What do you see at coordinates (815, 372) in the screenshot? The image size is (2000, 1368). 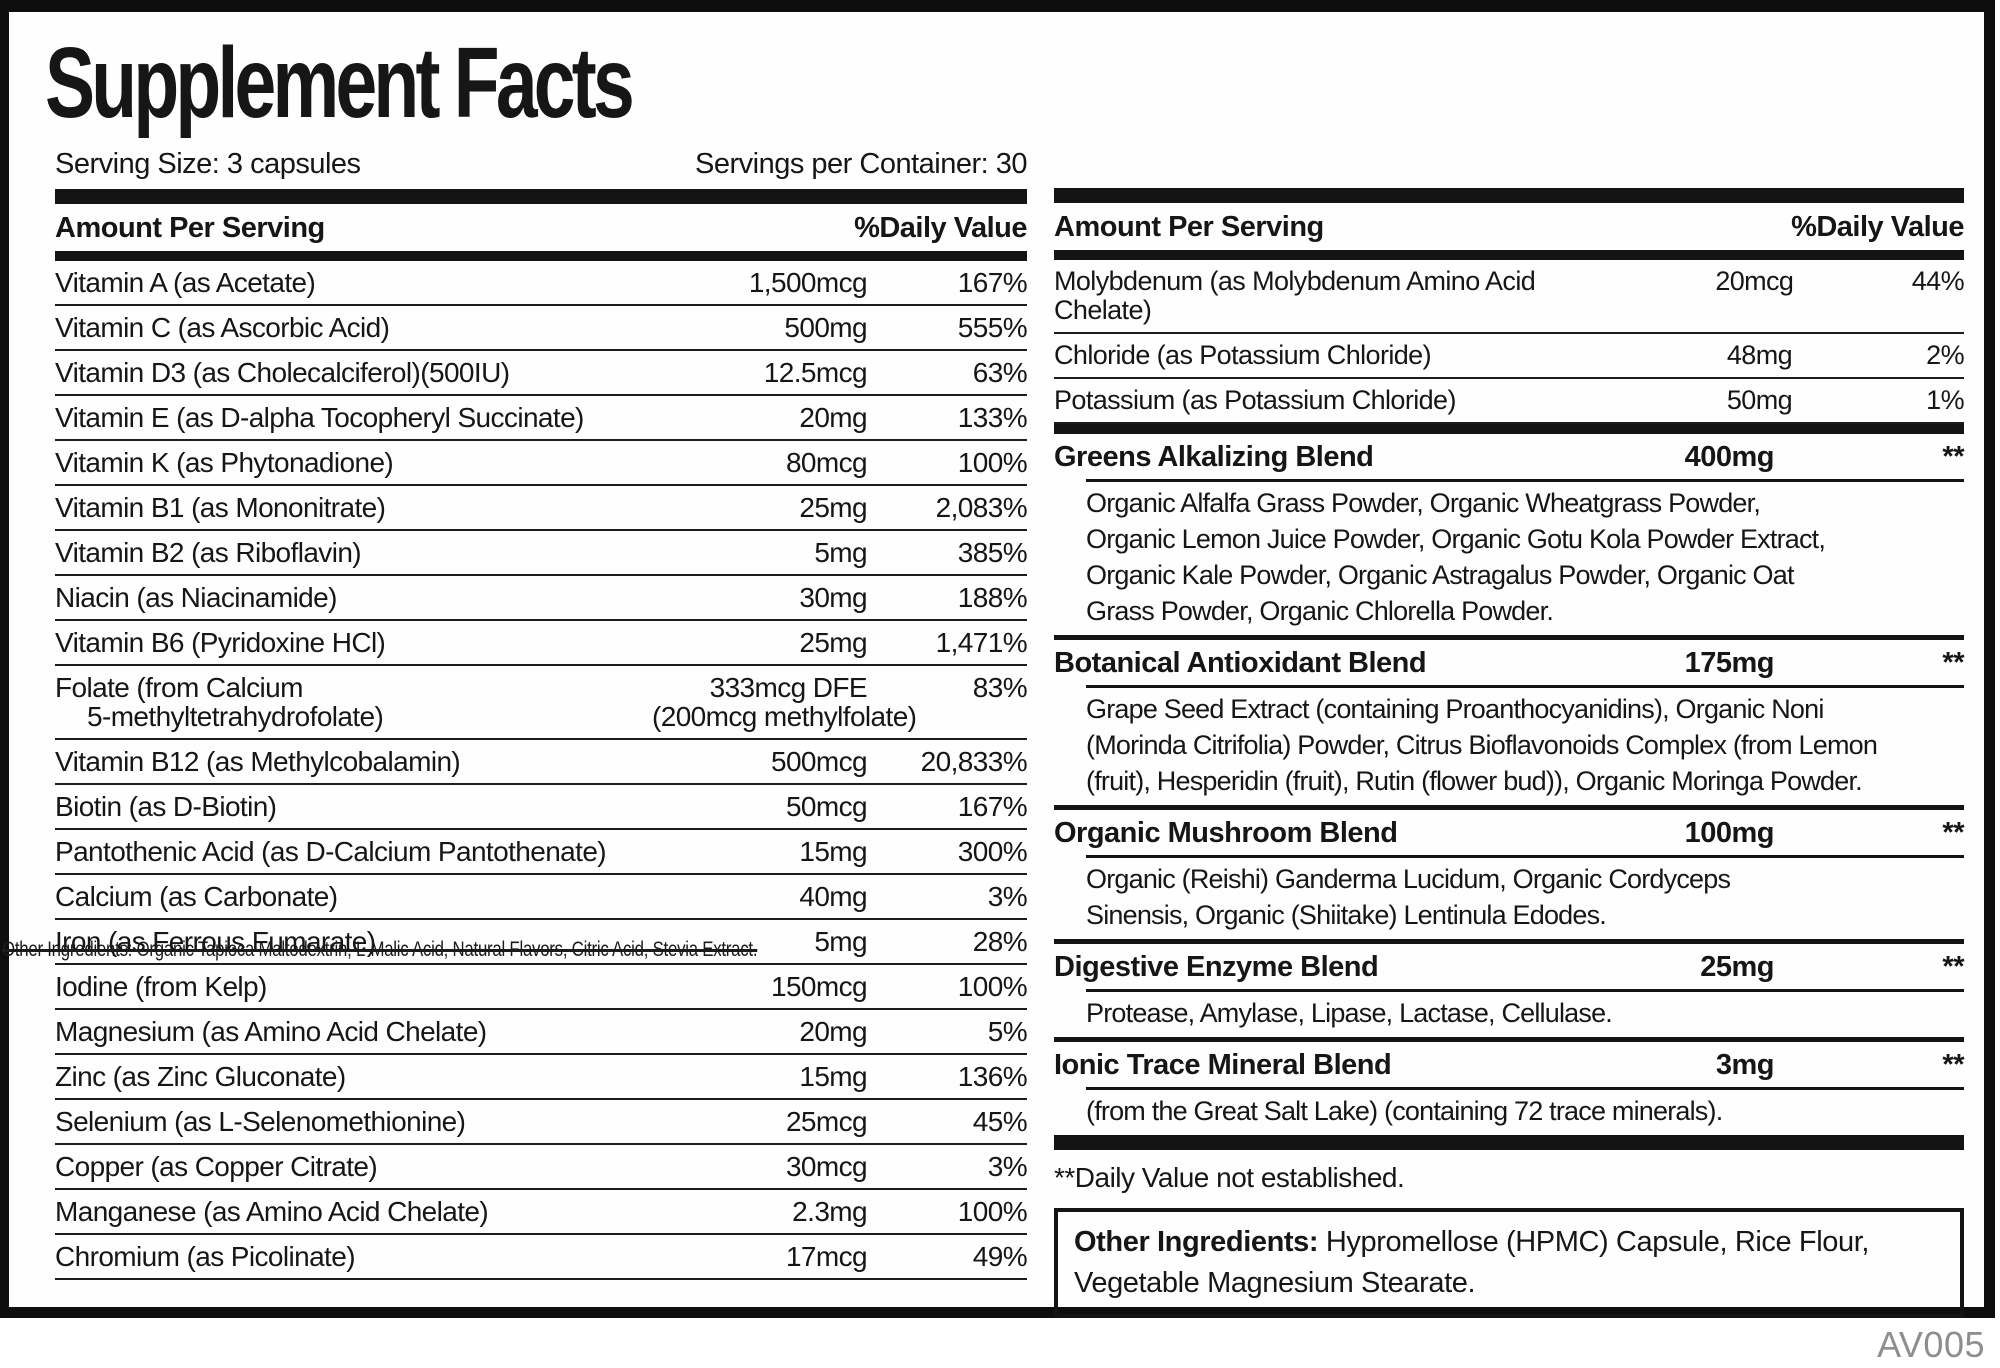 I see `nutrient-amount: 12.5mcg` at bounding box center [815, 372].